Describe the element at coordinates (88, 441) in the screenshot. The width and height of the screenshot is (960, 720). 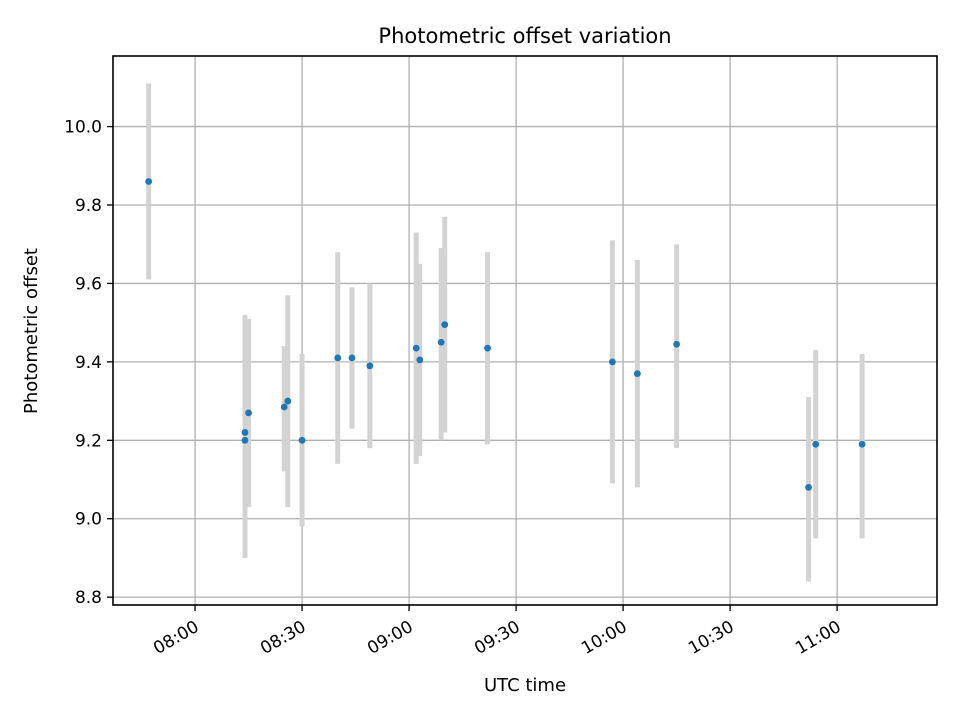
I see `y-tick-label: 9.2` at that location.